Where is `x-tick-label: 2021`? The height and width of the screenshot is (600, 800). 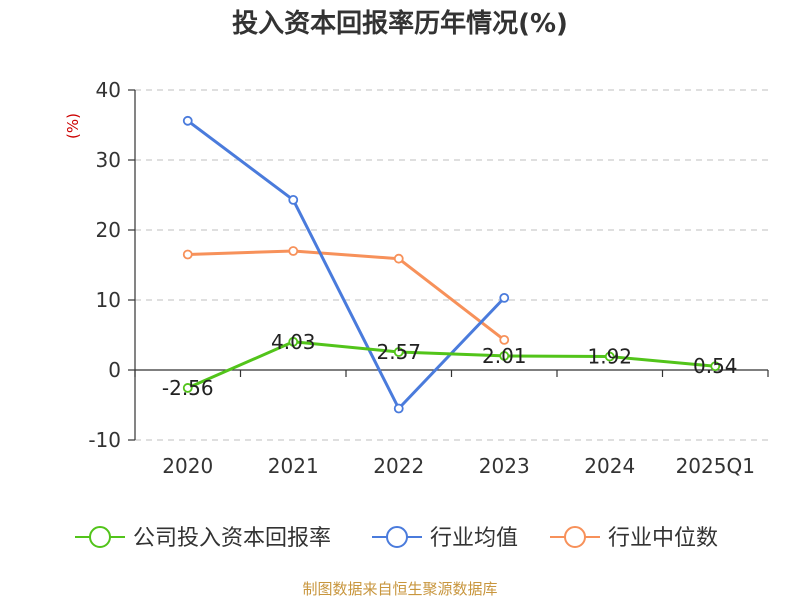
x-tick-label: 2021 is located at coordinates (293, 466).